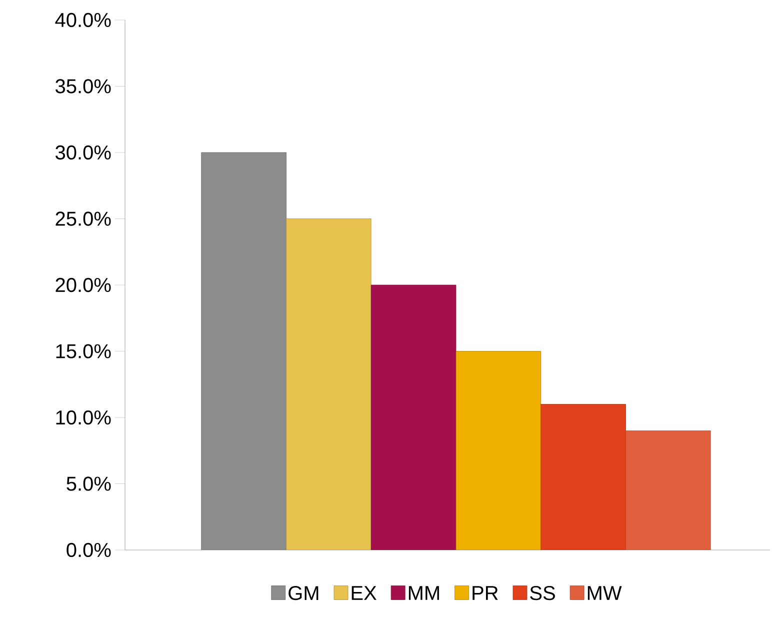 The height and width of the screenshot is (624, 772). Describe the element at coordinates (542, 593) in the screenshot. I see `legend-label: SS` at that location.